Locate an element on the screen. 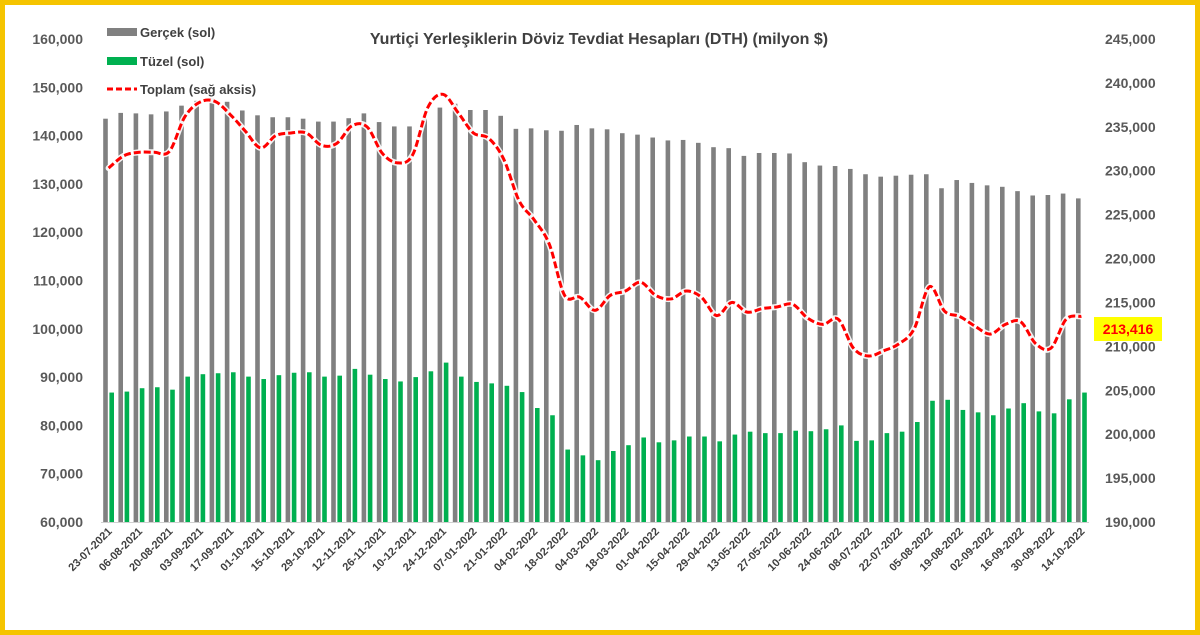  legend-swatch-gercek is located at coordinates (122, 32).